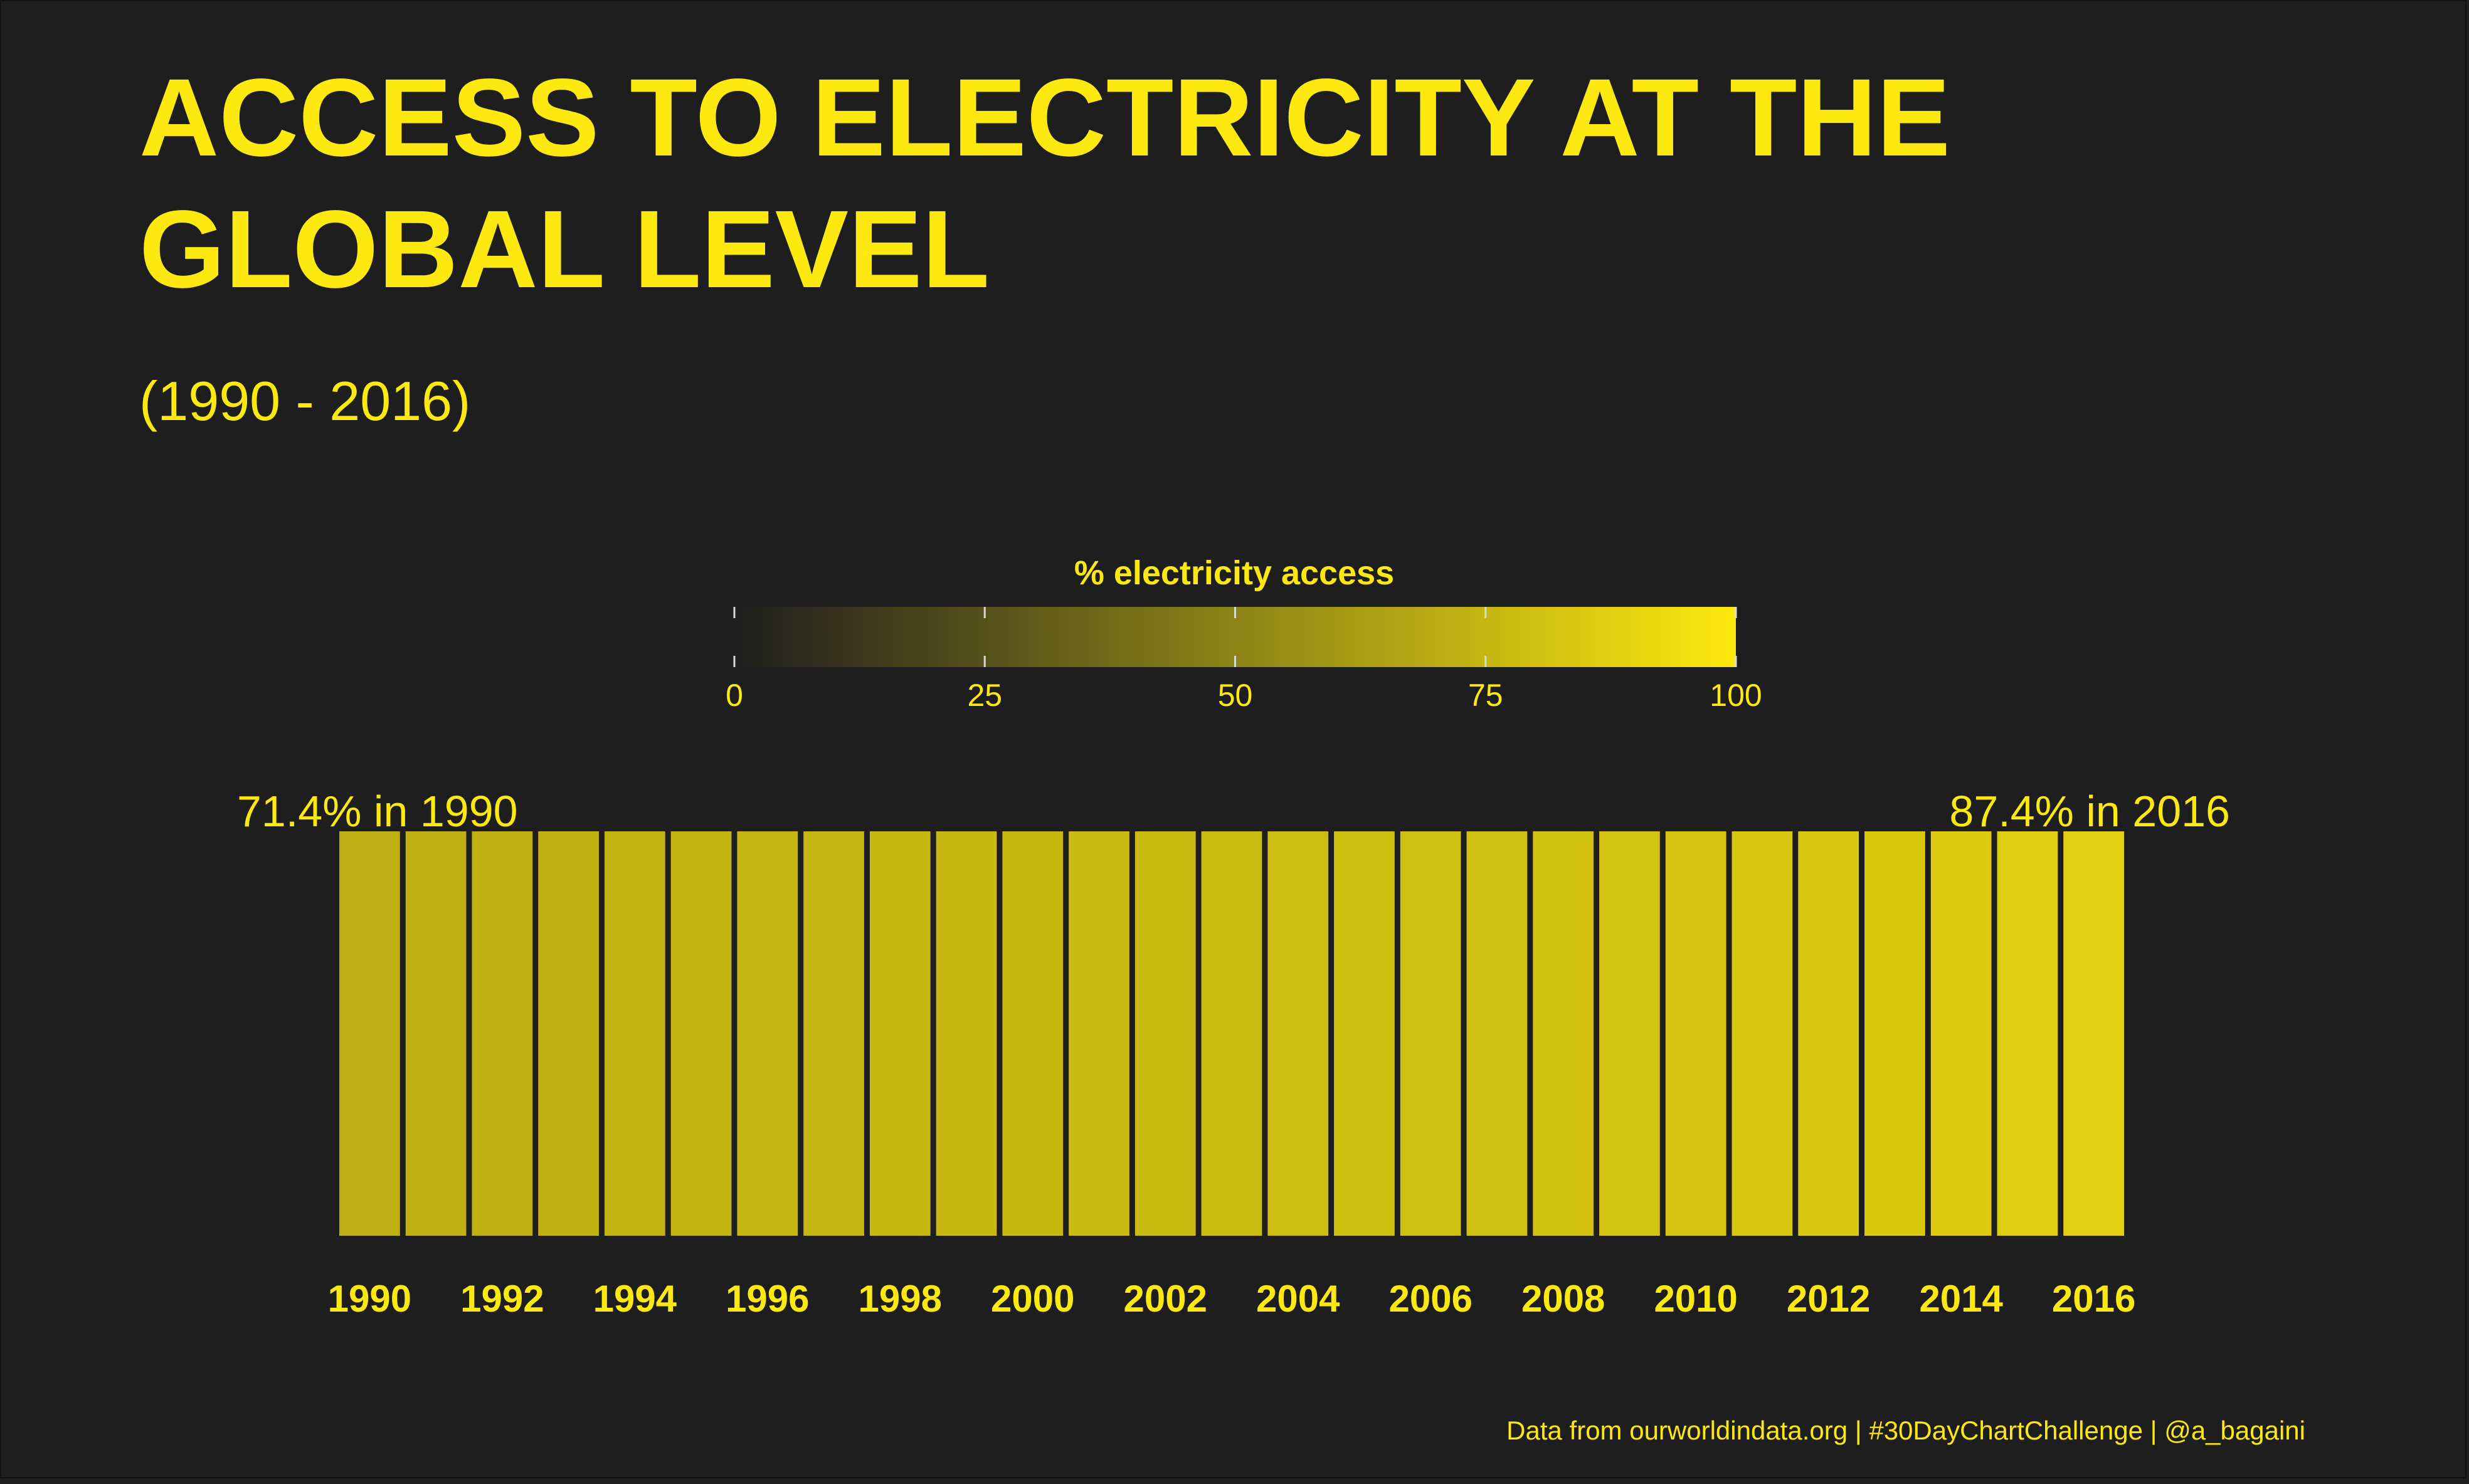  I want to click on heatmap-tile-2007, so click(1497, 1033).